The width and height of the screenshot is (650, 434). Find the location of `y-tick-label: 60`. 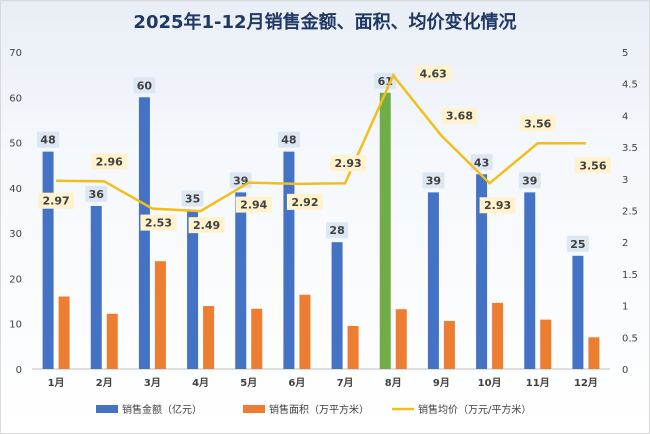

y-tick-label: 60 is located at coordinates (15, 98).